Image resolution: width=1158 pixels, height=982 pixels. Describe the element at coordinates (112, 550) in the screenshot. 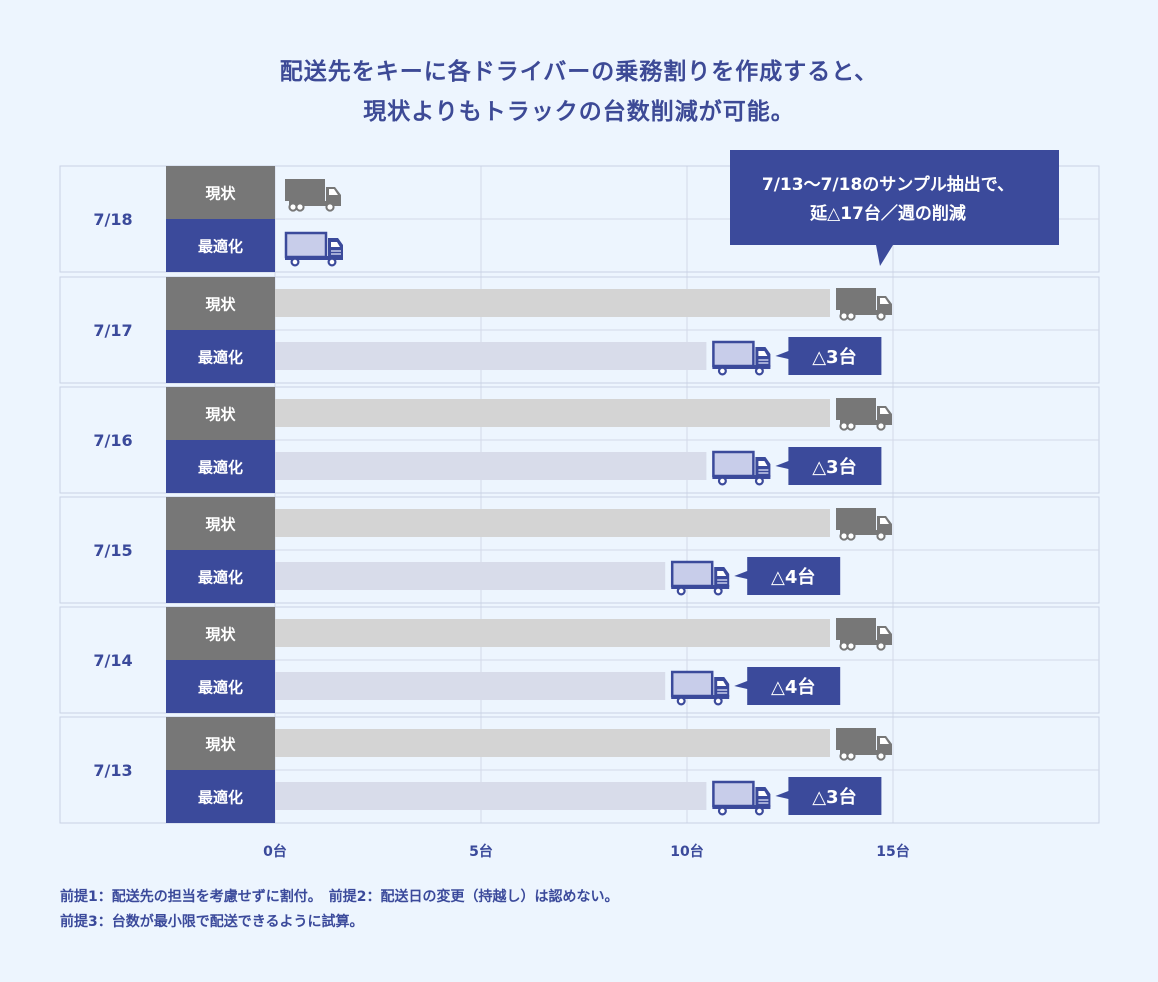

I see `date-label: 7/15` at that location.